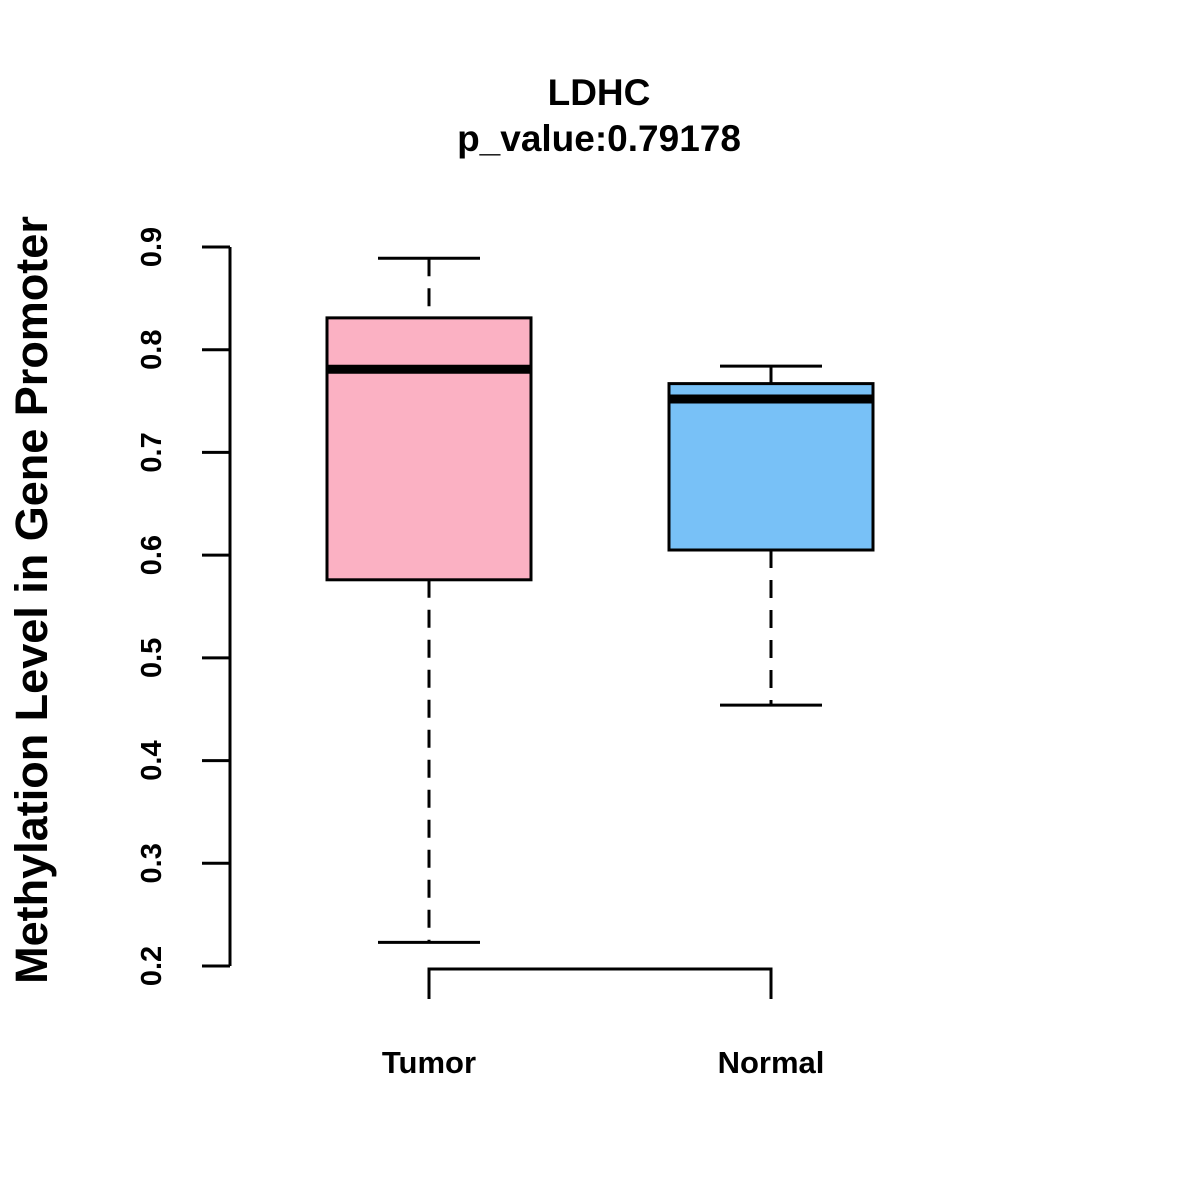 This screenshot has width=1200, height=1200. Describe the element at coordinates (603, 1062) in the screenshot. I see `x-axis-labels: Tumor Normal` at that location.